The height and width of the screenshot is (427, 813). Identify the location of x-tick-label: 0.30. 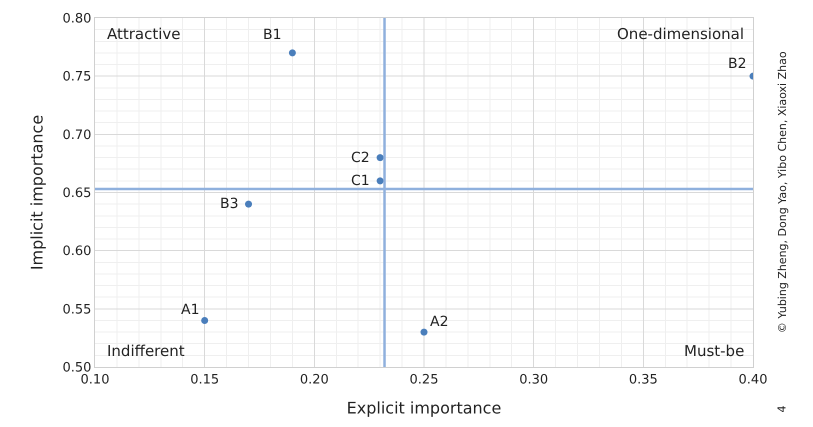
(533, 380).